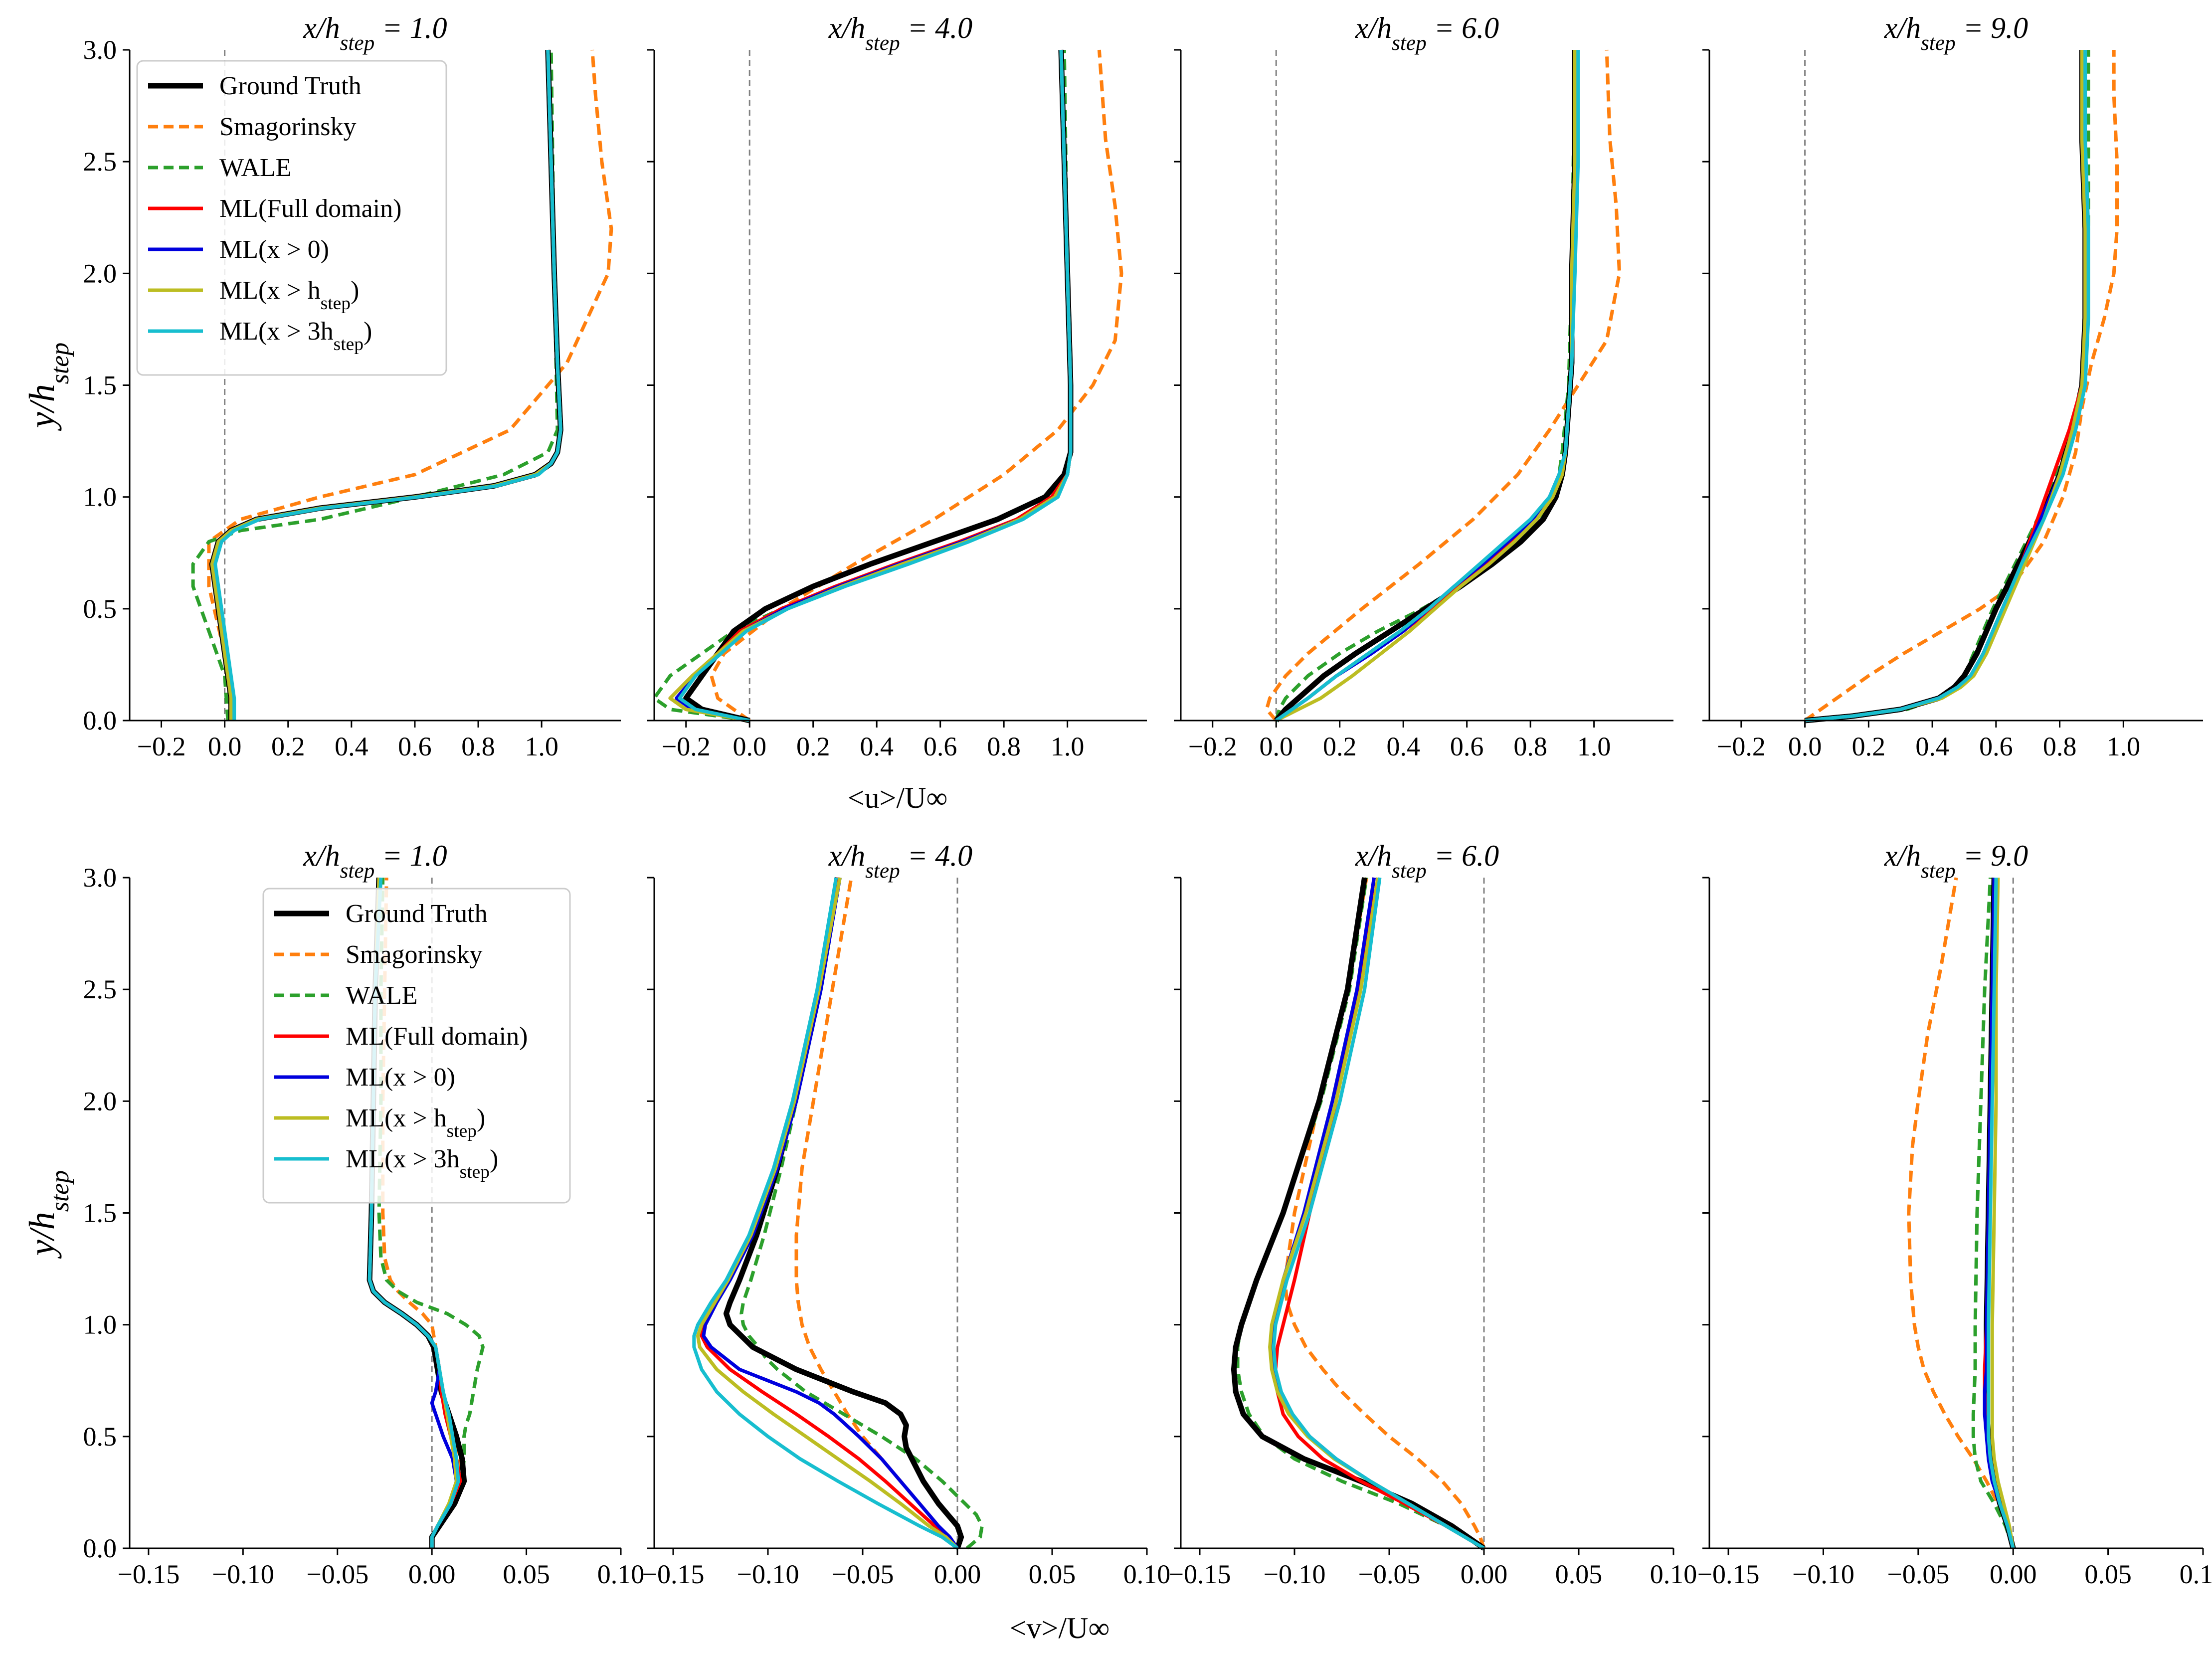 The width and height of the screenshot is (2212, 1655). I want to click on legend-label: WALE, so click(255, 168).